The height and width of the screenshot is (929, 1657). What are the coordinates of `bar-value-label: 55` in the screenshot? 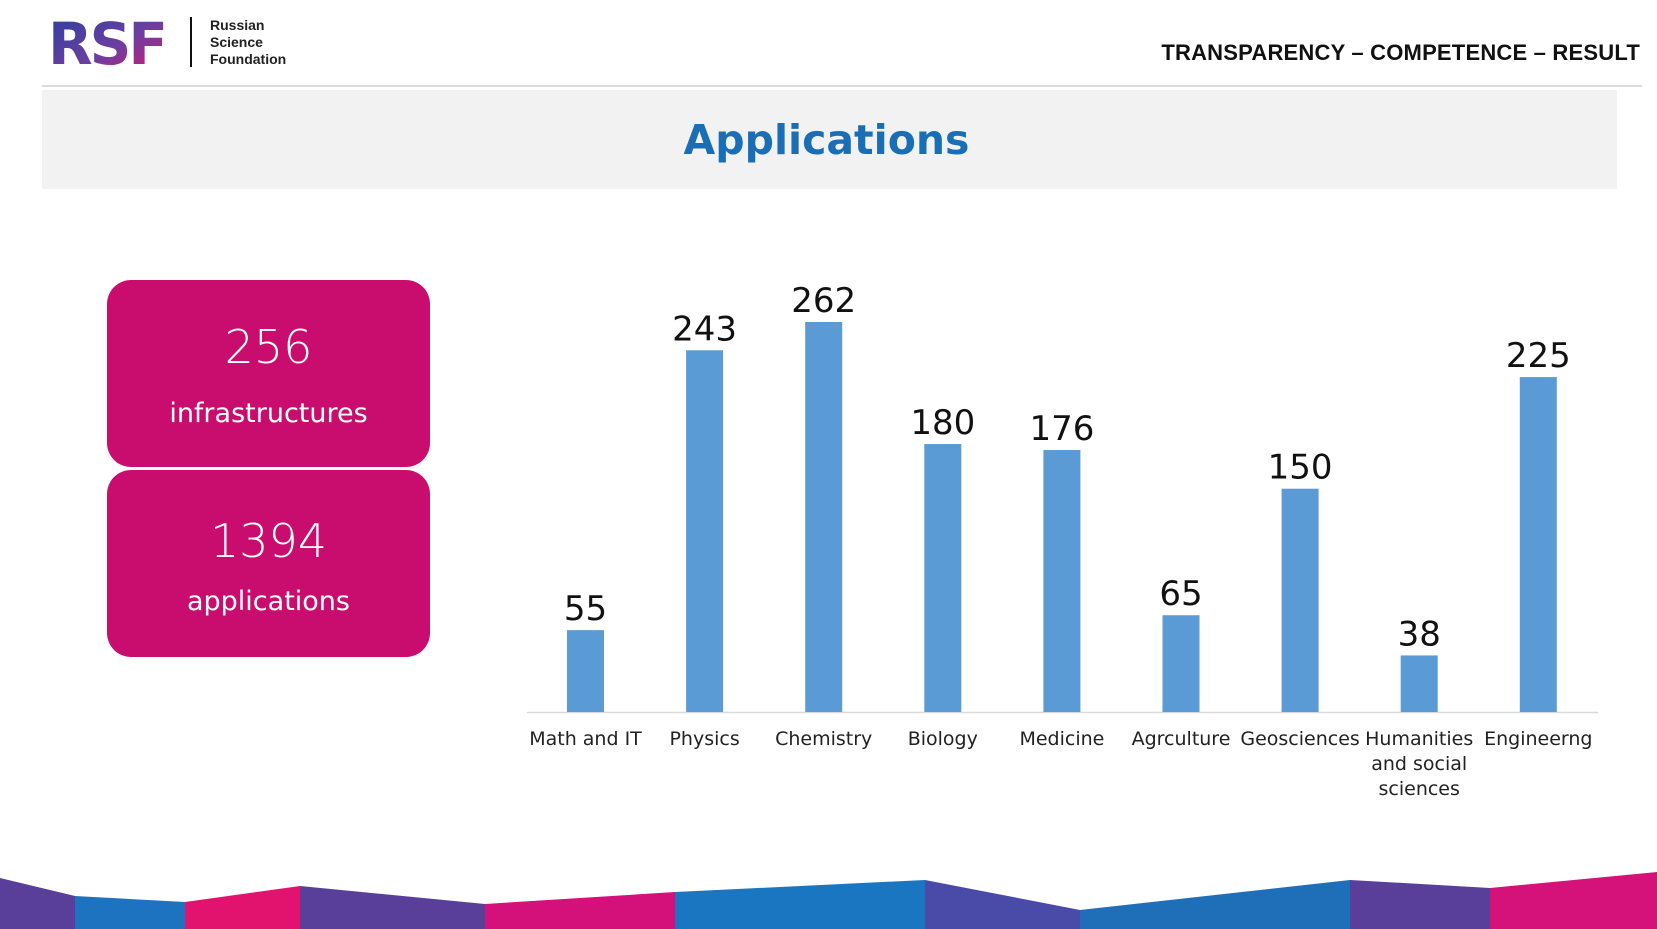 It's located at (585, 609).